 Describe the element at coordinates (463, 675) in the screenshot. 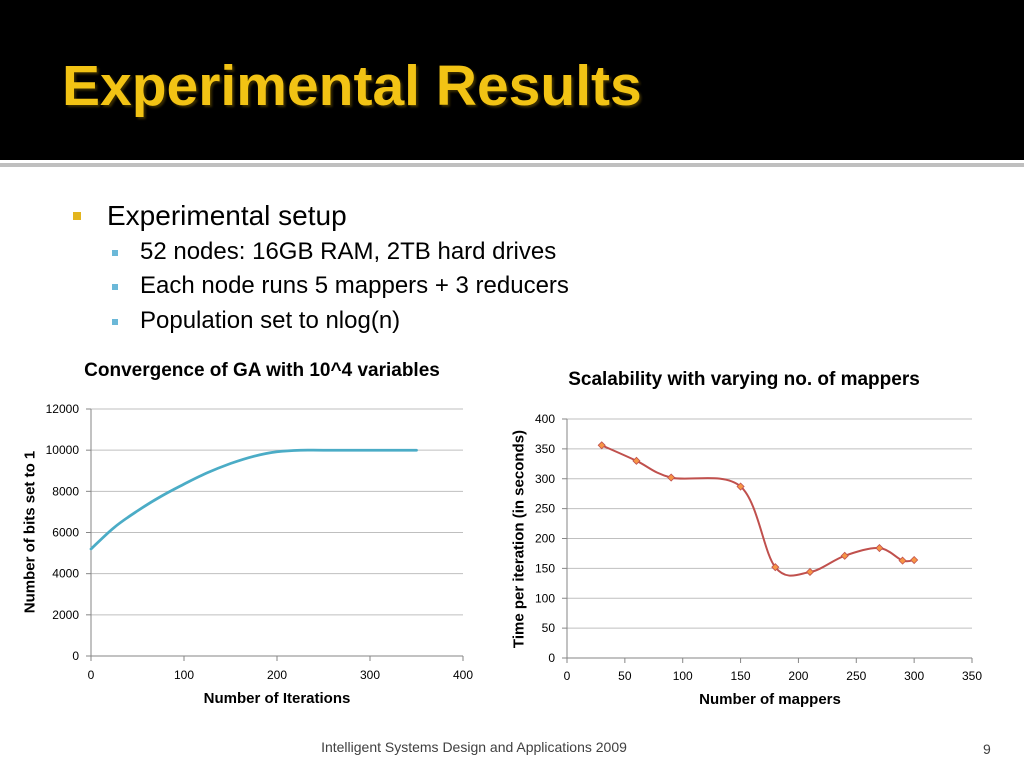

I see `x-tick-label: 400` at that location.